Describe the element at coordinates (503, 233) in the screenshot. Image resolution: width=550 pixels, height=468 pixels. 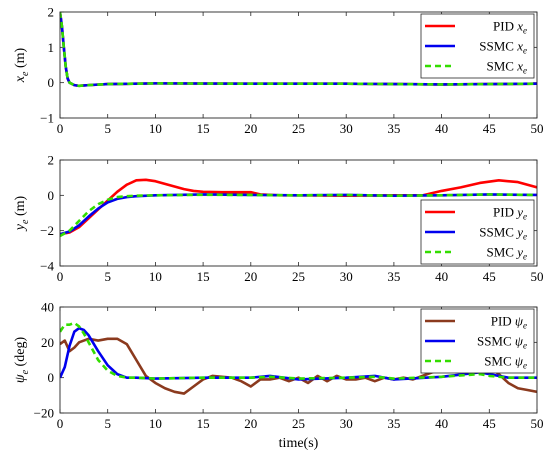
I see `legend-entry: SSMC ye` at that location.